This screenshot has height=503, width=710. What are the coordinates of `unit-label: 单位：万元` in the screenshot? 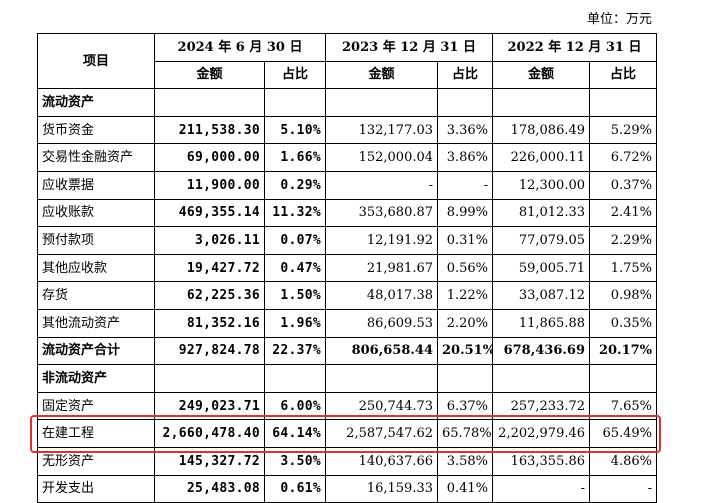 It's located at (619, 19).